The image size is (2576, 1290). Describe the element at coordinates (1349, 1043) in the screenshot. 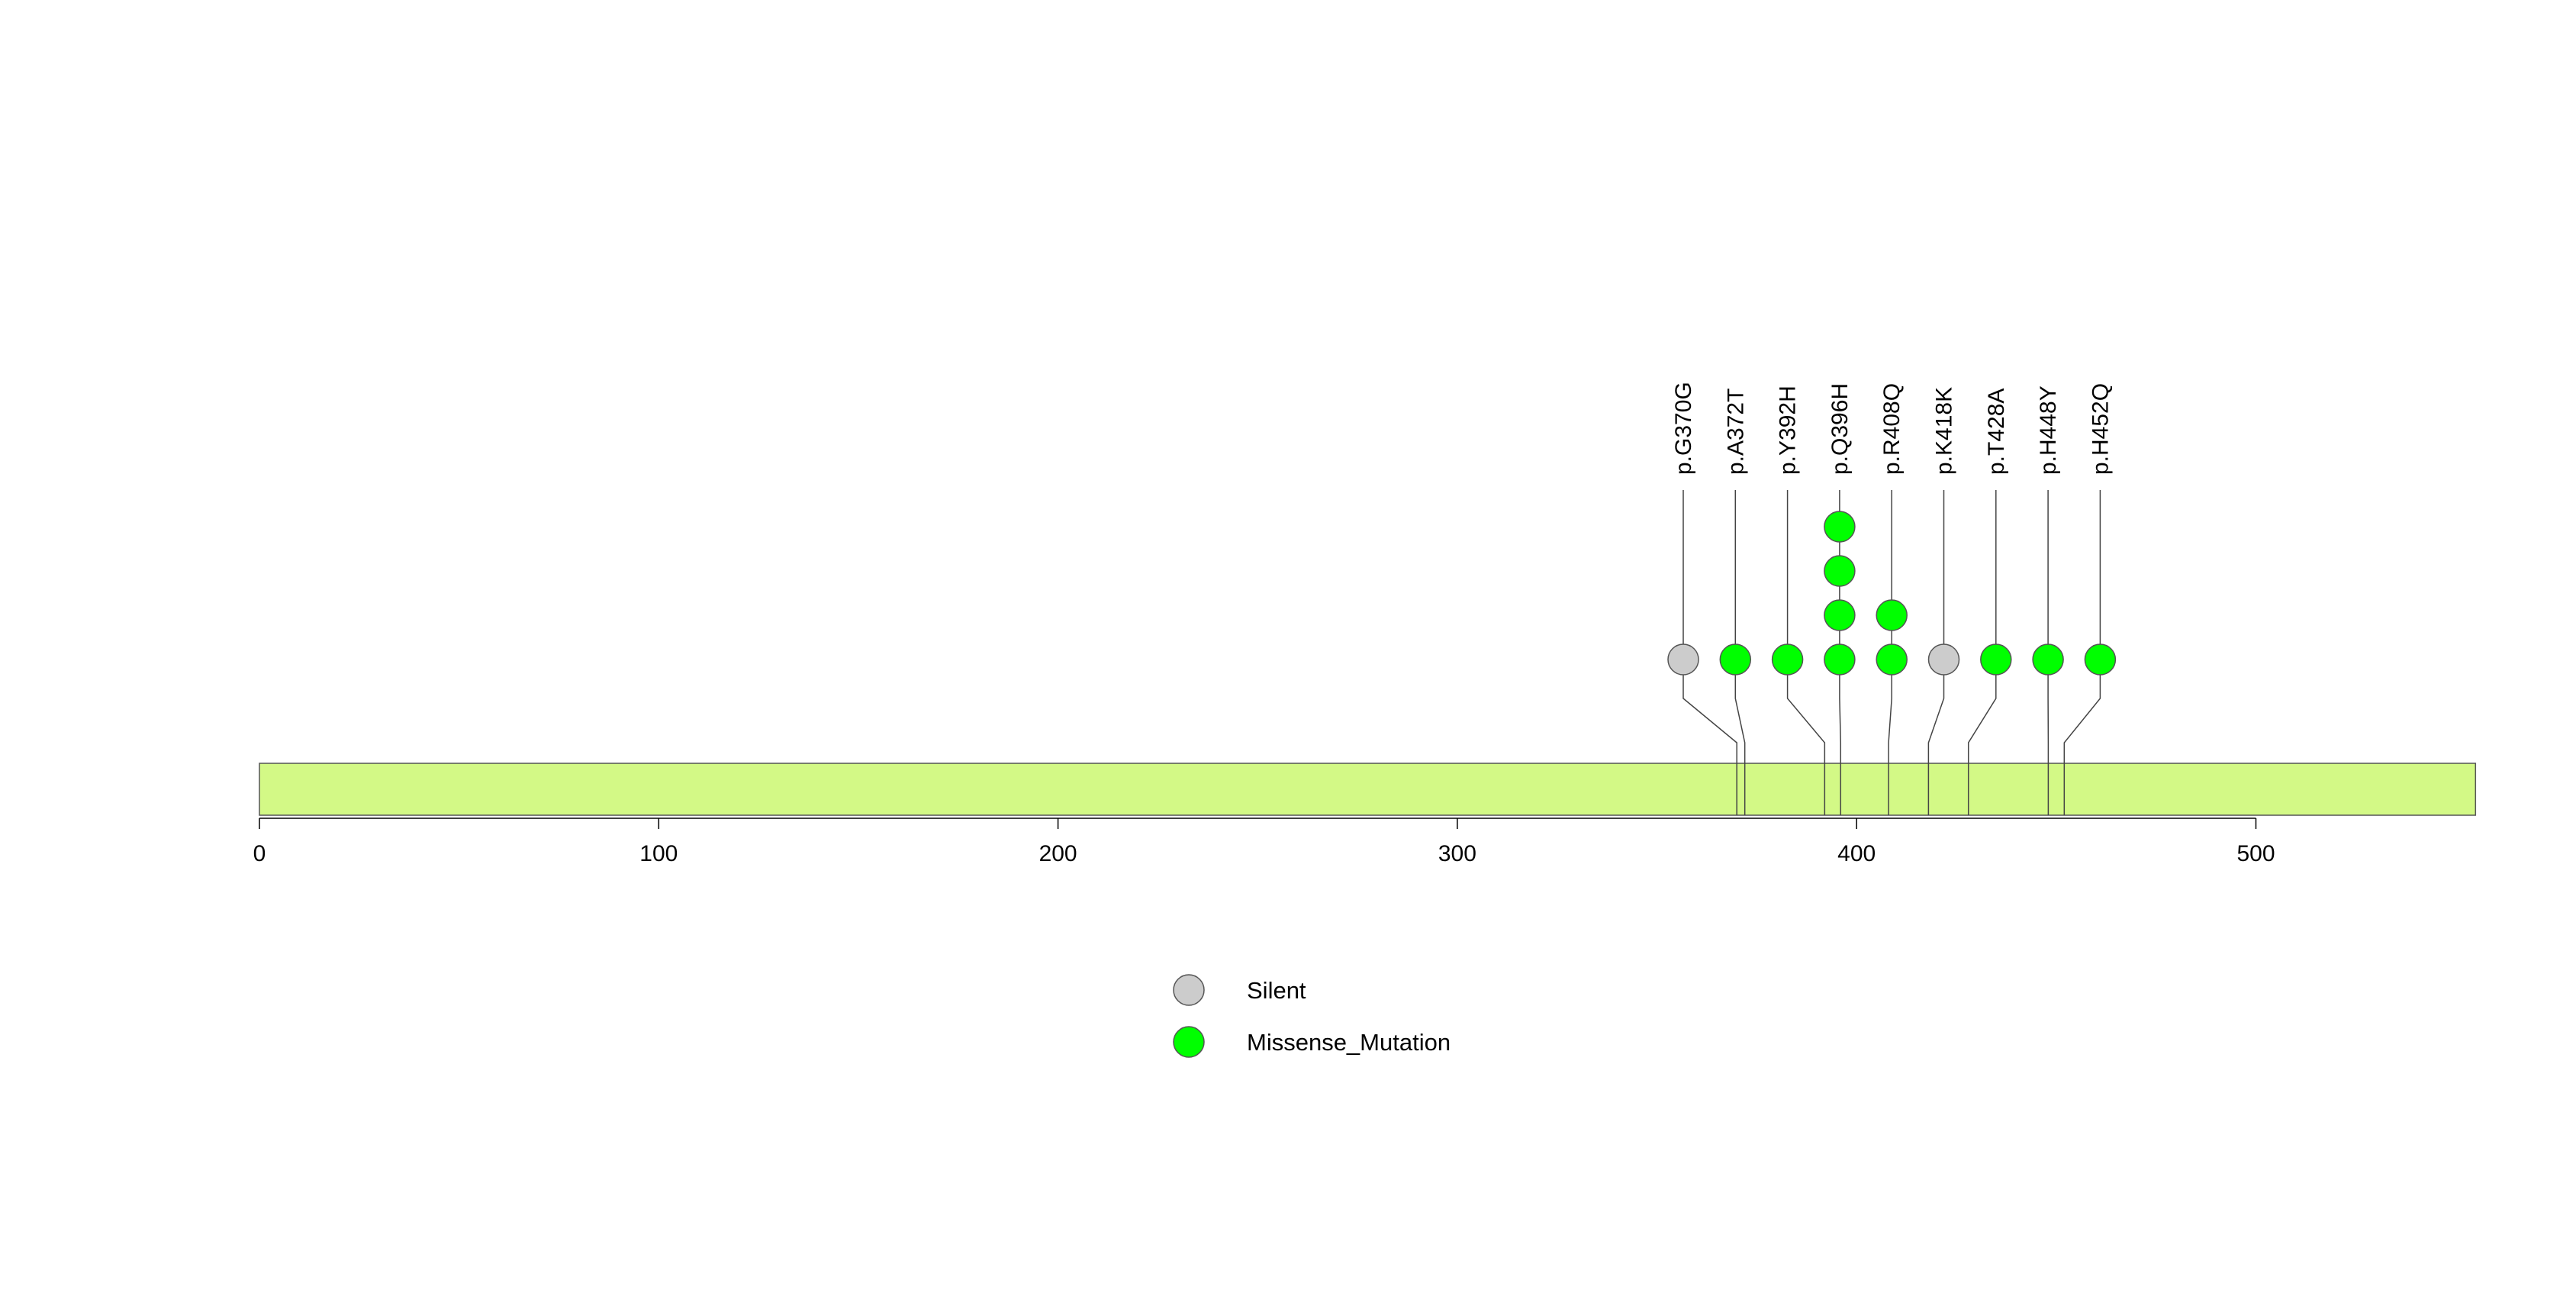

I see `legend-label: Missense_Mutation` at that location.